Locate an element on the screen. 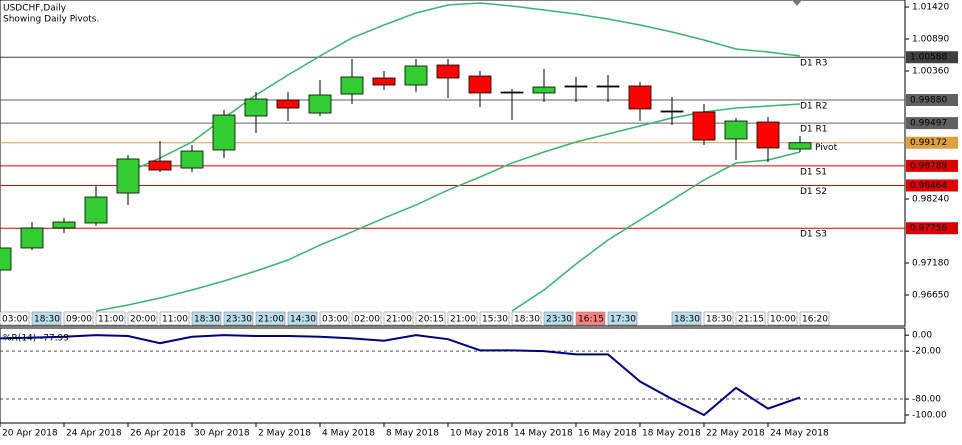 The image size is (962, 445). x-tick-label: 26 Apr 2018 is located at coordinates (158, 434).